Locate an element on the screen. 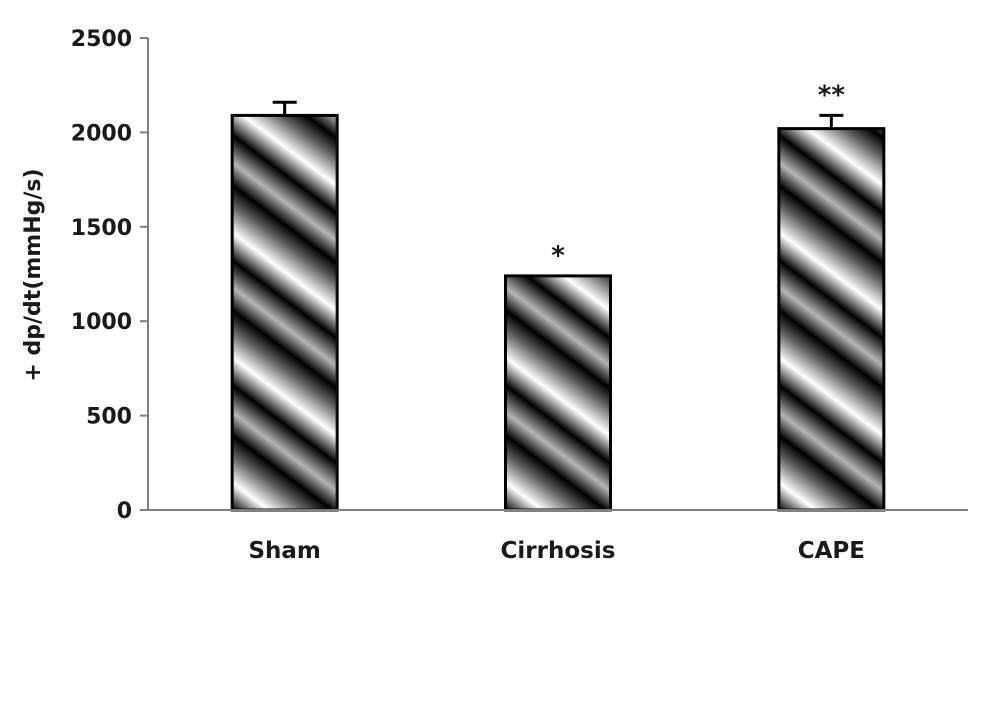 The width and height of the screenshot is (1000, 712). x-tick-label-cirrhosis: Cirrhosis is located at coordinates (558, 551).